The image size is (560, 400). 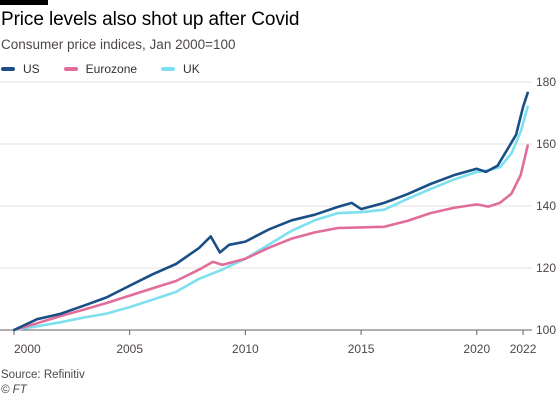 I want to click on legend-item-us: US, so click(x=20, y=69).